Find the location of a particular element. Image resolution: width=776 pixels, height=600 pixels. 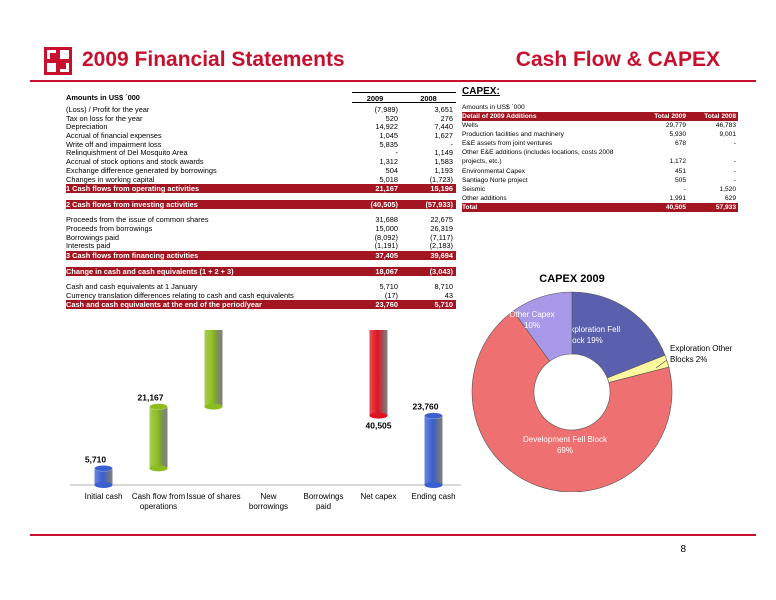

cash-flow-header: Amounts in US$ ´000 2009 2008 is located at coordinates (261, 97).